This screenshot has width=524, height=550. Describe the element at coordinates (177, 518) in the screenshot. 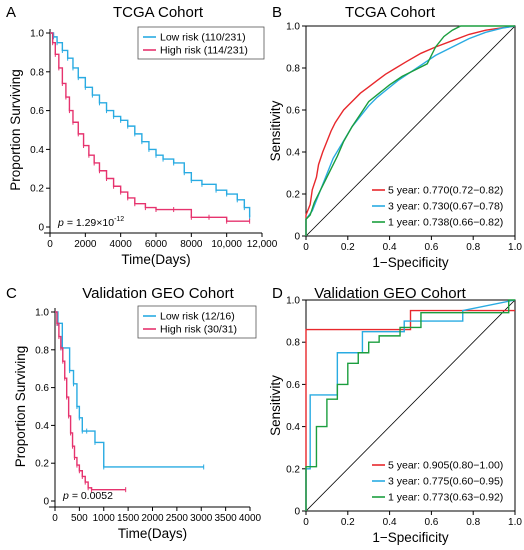

I see `x-tick-label: 2500` at that location.